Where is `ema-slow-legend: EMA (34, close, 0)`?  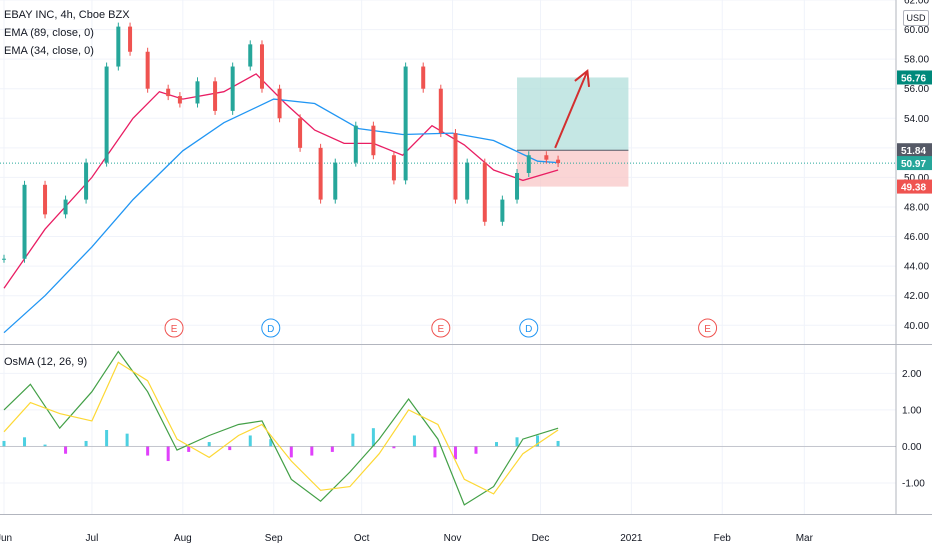
ema-slow-legend: EMA (34, close, 0) is located at coordinates (49, 51).